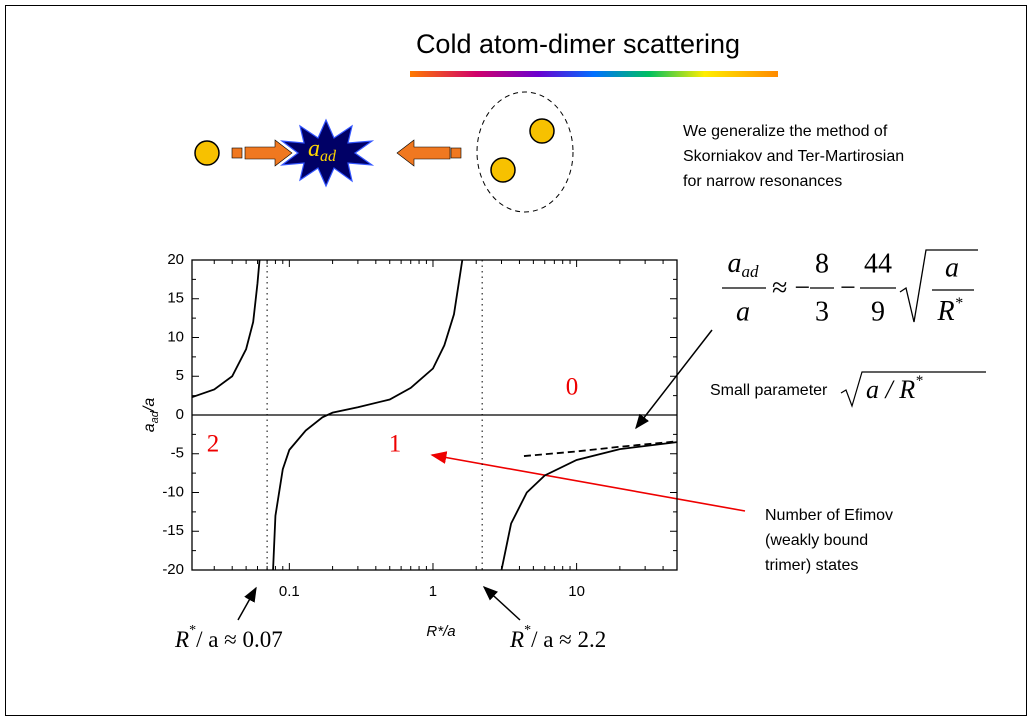  Describe the element at coordinates (180, 414) in the screenshot. I see `y-tick-label: 0` at that location.